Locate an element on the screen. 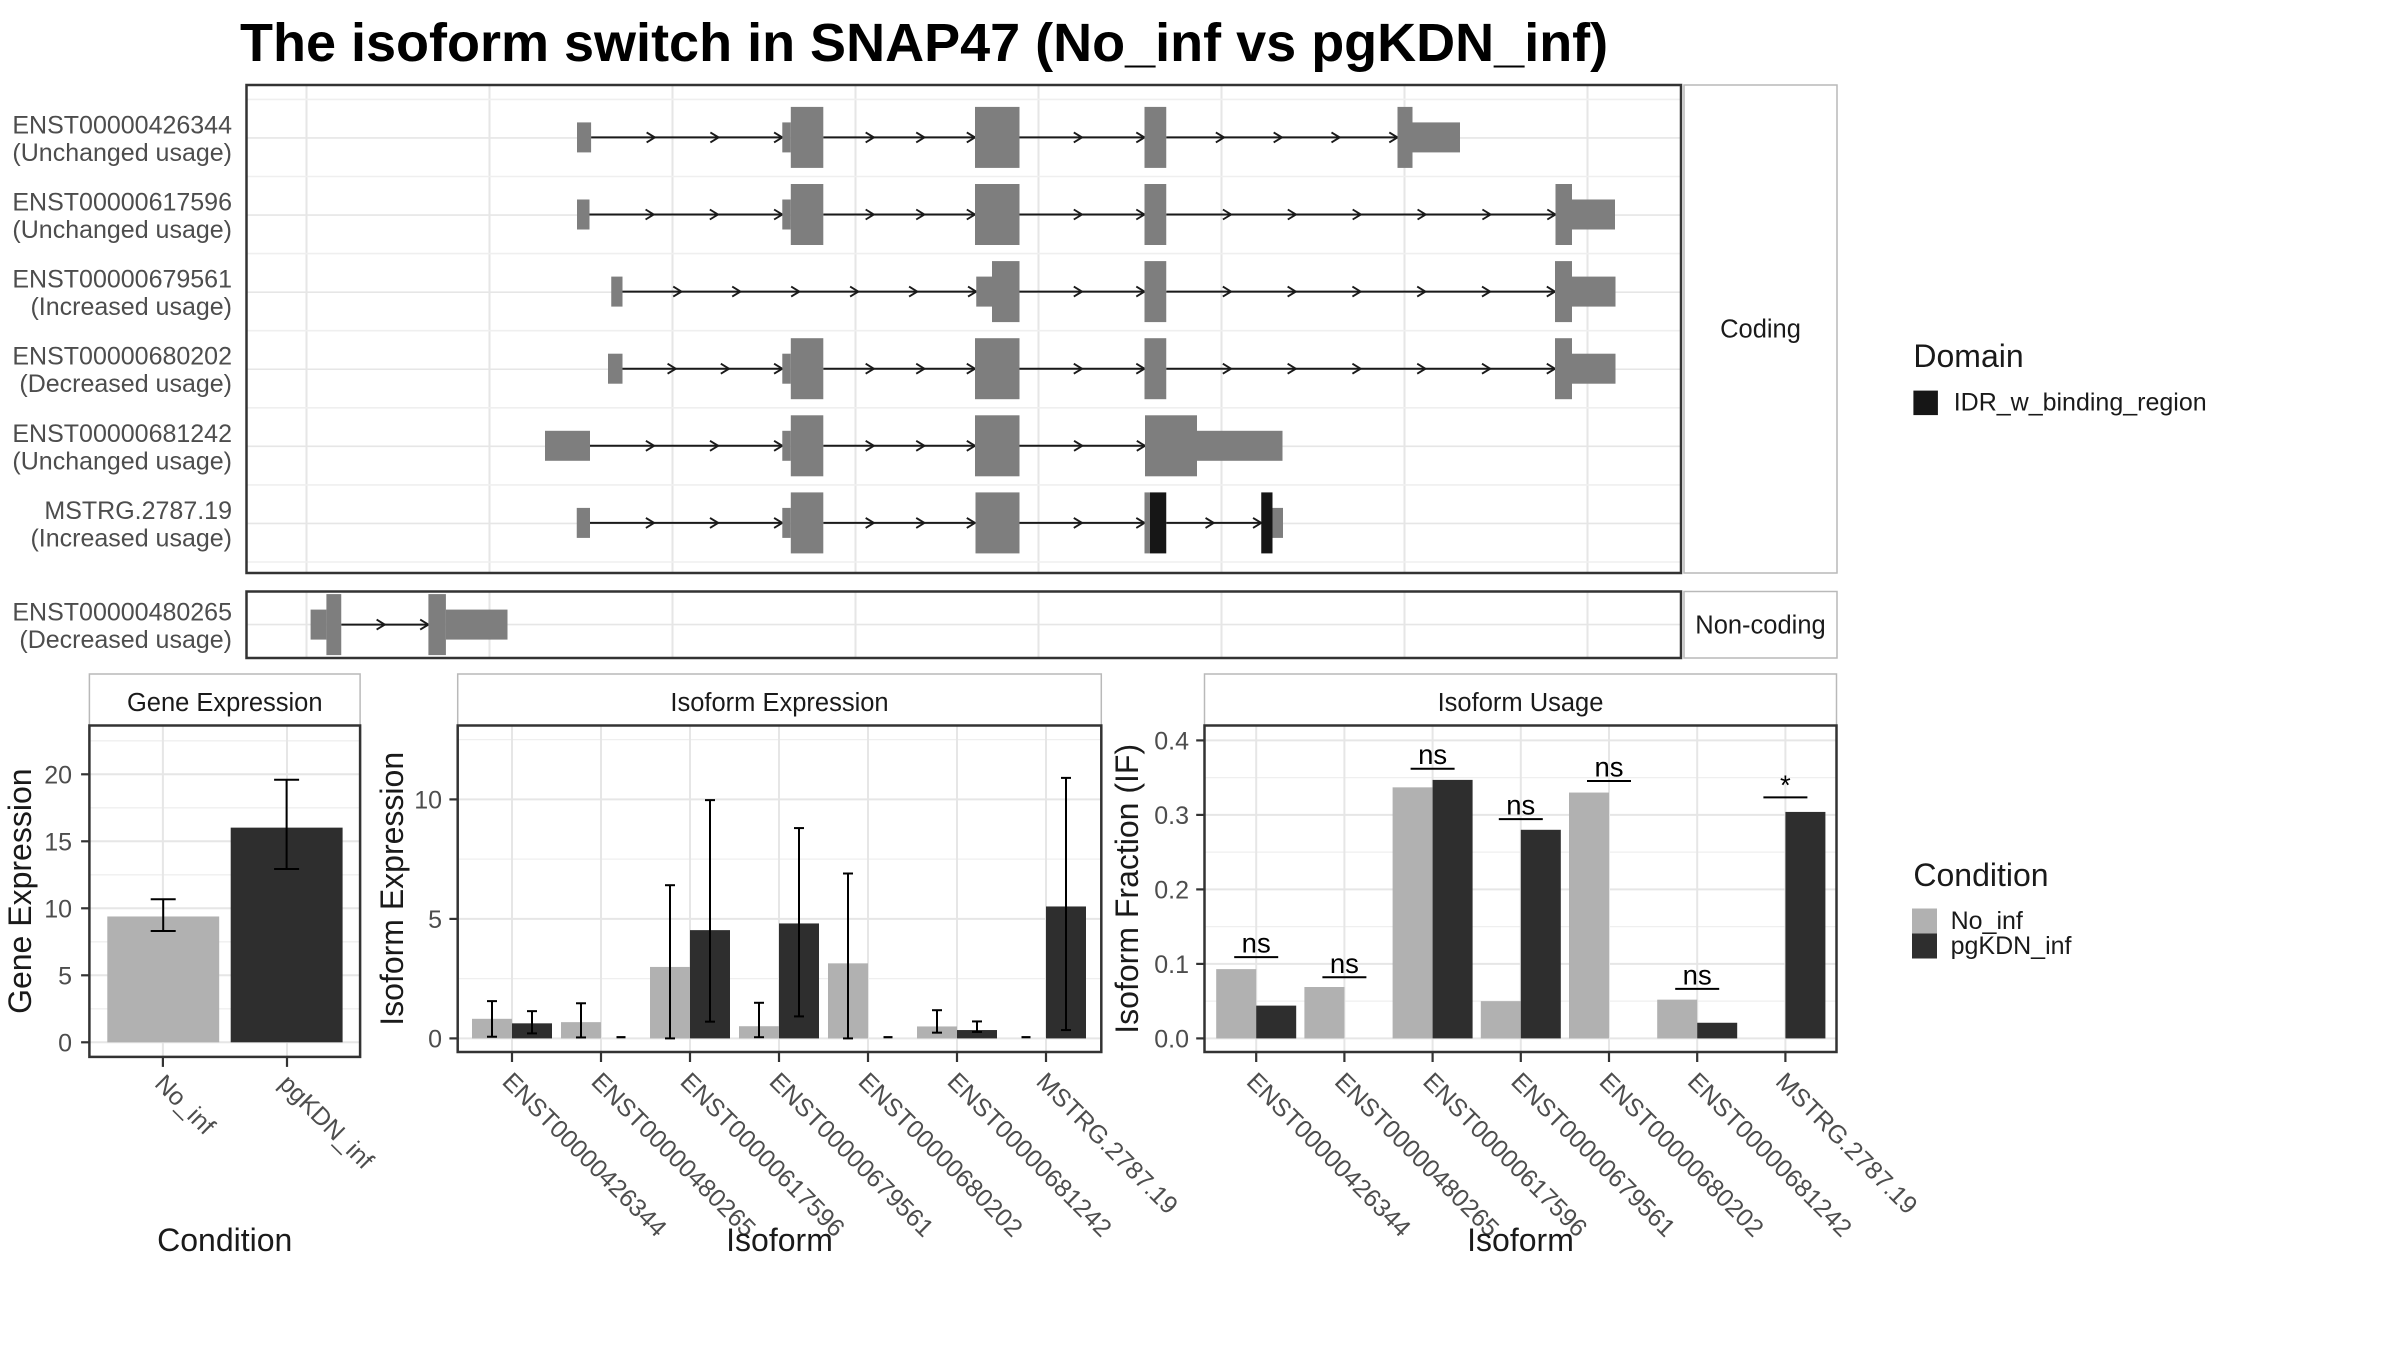 The image size is (2400, 1350). svg-text: 20 is located at coordinates (58, 775).